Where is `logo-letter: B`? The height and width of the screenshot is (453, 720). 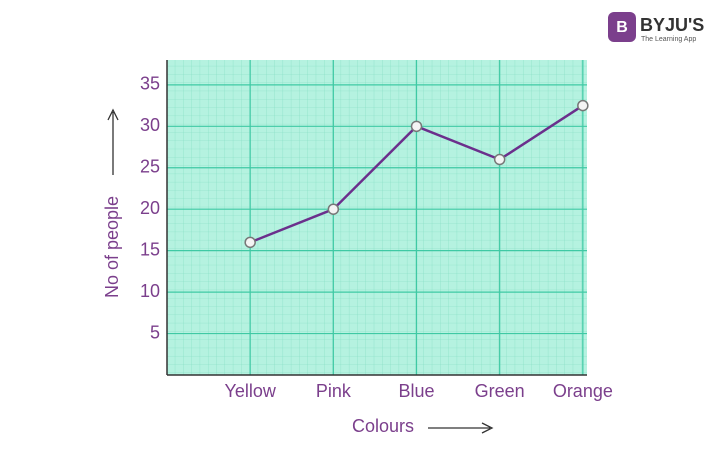
logo-letter: B is located at coordinates (622, 27).